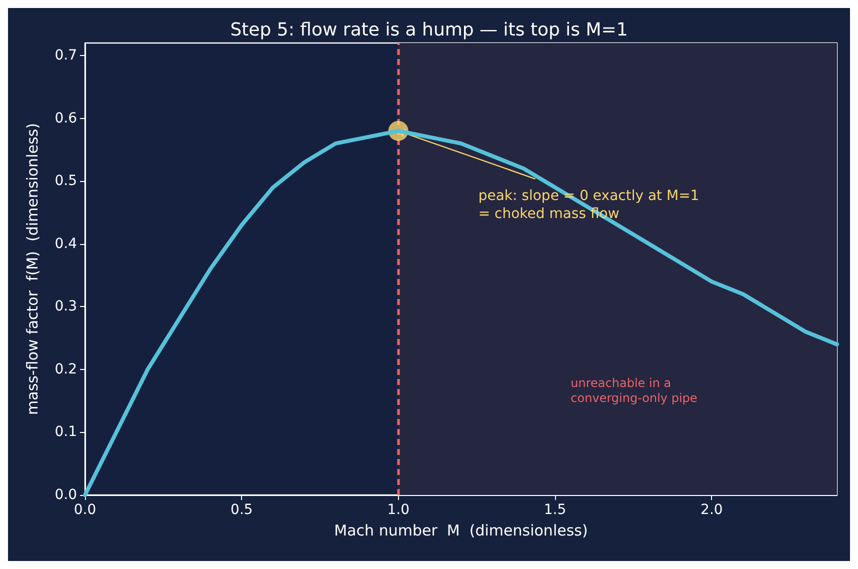  Describe the element at coordinates (66, 118) in the screenshot. I see `y-tick-label: 0.6` at that location.